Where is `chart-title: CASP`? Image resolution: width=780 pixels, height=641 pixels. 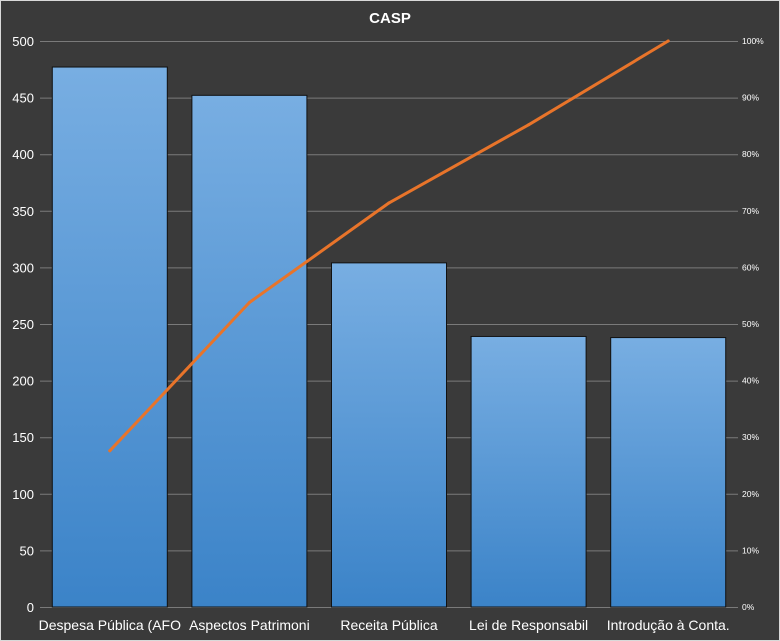 chart-title: CASP is located at coordinates (390, 18).